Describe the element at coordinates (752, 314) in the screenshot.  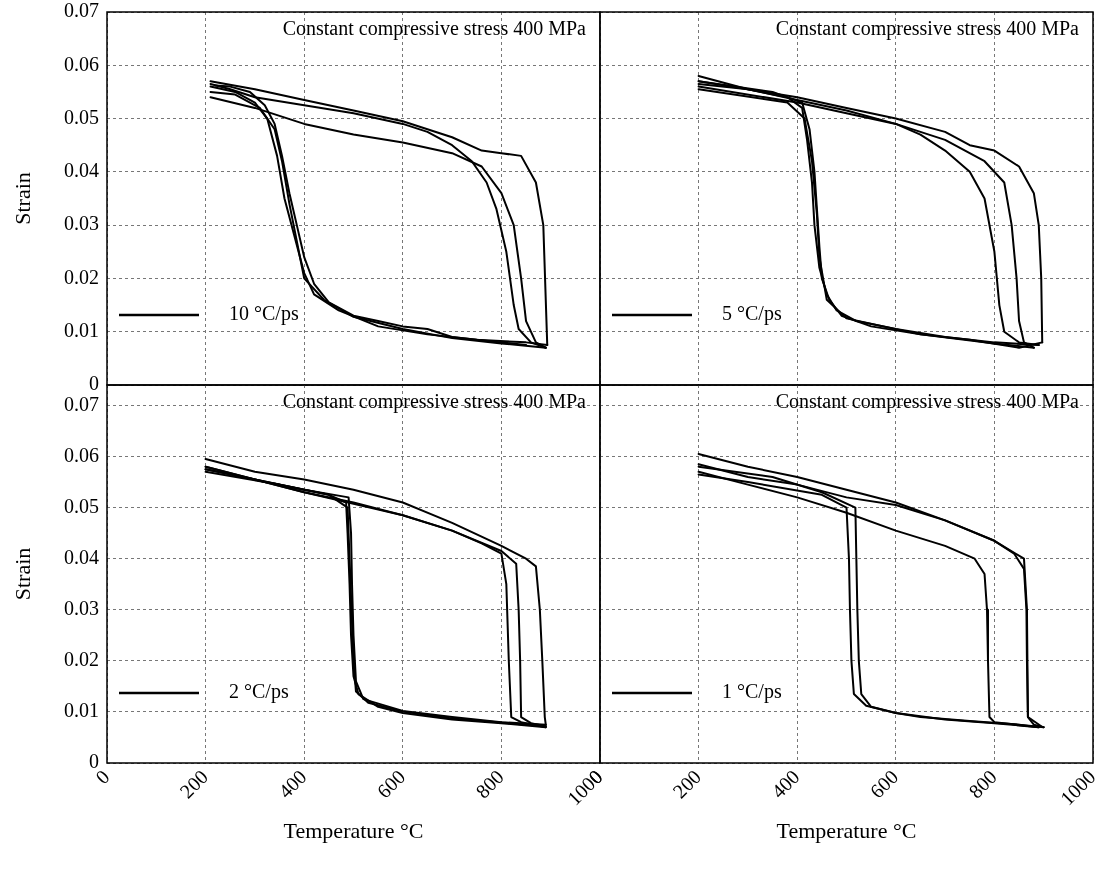
I see `legend-label: 5 °C/ps` at that location.